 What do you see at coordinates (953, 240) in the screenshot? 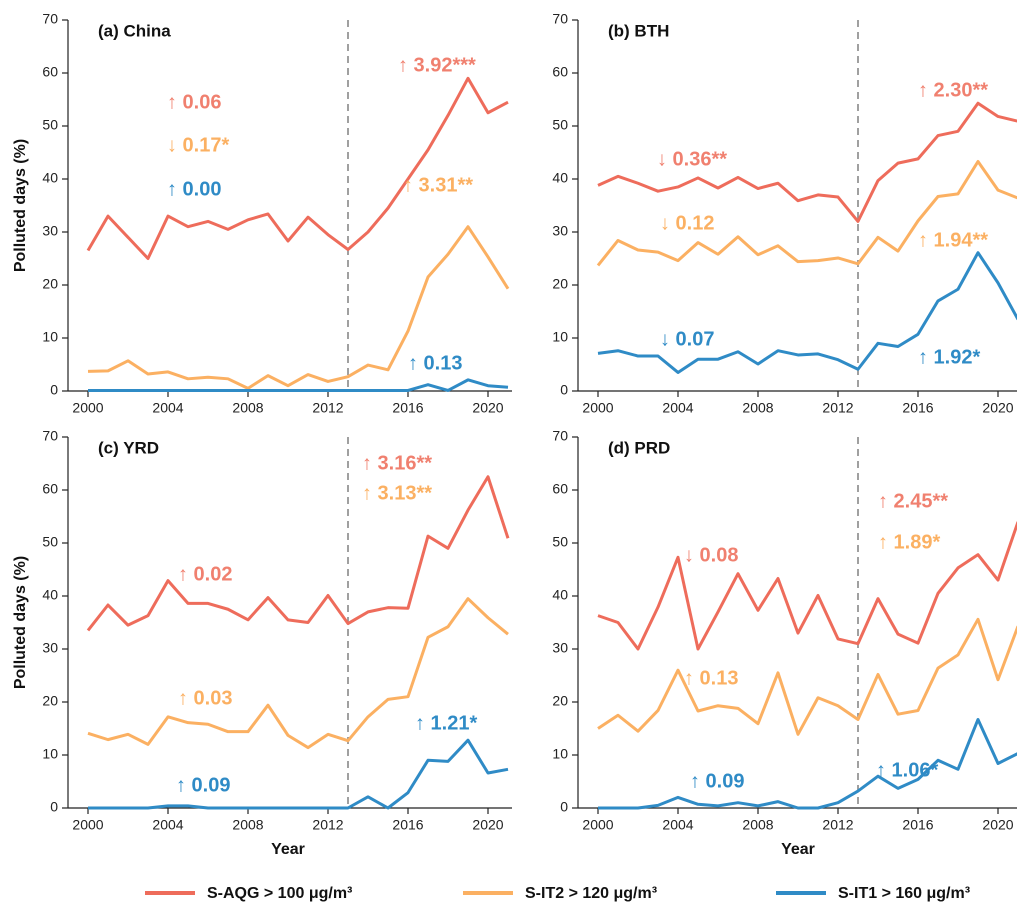
I see `annotation: ↑ 1.94**` at bounding box center [953, 240].